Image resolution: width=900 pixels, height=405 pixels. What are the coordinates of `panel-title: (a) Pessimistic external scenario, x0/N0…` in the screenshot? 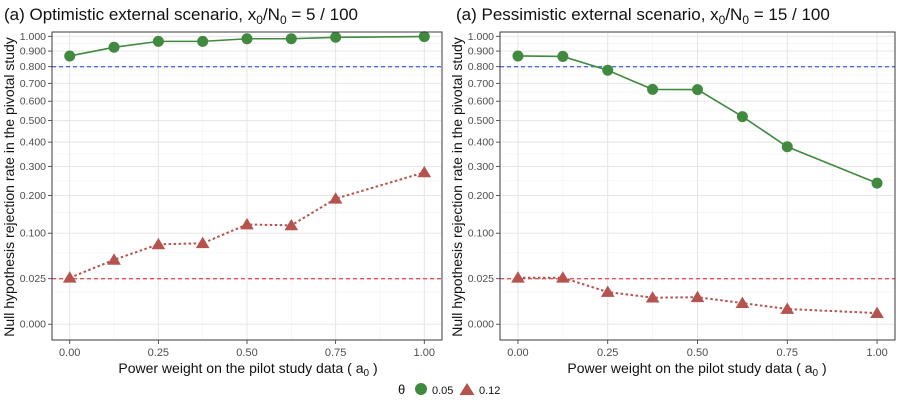 It's located at (643, 16).